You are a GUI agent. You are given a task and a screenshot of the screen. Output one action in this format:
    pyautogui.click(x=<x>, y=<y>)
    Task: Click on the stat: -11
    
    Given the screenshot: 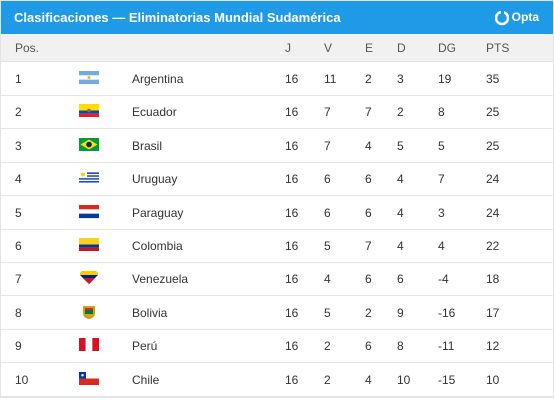 What is the action you would take?
    pyautogui.click(x=446, y=346)
    